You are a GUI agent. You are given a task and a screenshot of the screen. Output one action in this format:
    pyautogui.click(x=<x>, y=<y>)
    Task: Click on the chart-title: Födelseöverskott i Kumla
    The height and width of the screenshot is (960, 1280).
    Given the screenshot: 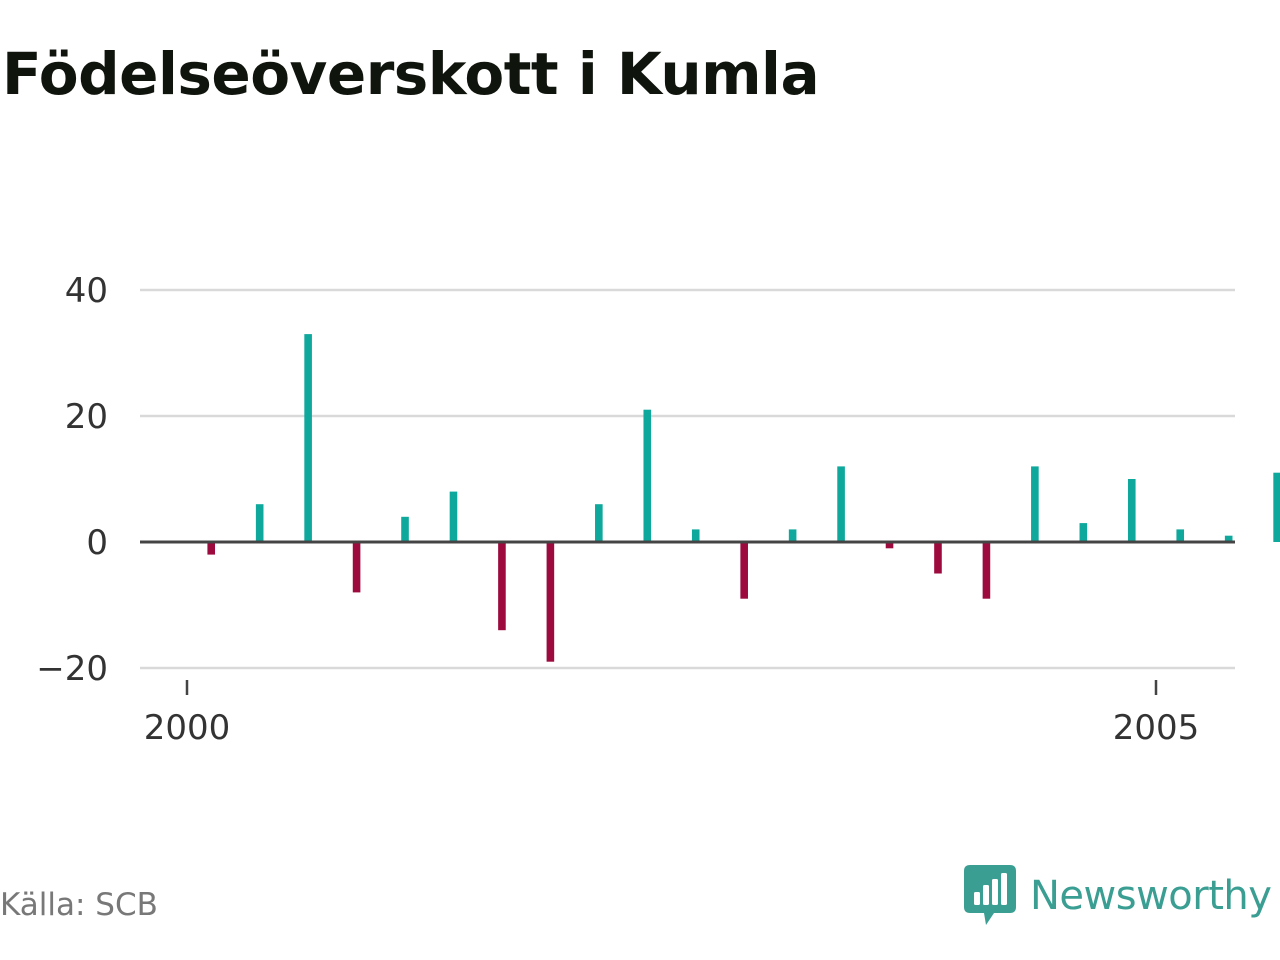 What is the action you would take?
    pyautogui.click(x=411, y=74)
    